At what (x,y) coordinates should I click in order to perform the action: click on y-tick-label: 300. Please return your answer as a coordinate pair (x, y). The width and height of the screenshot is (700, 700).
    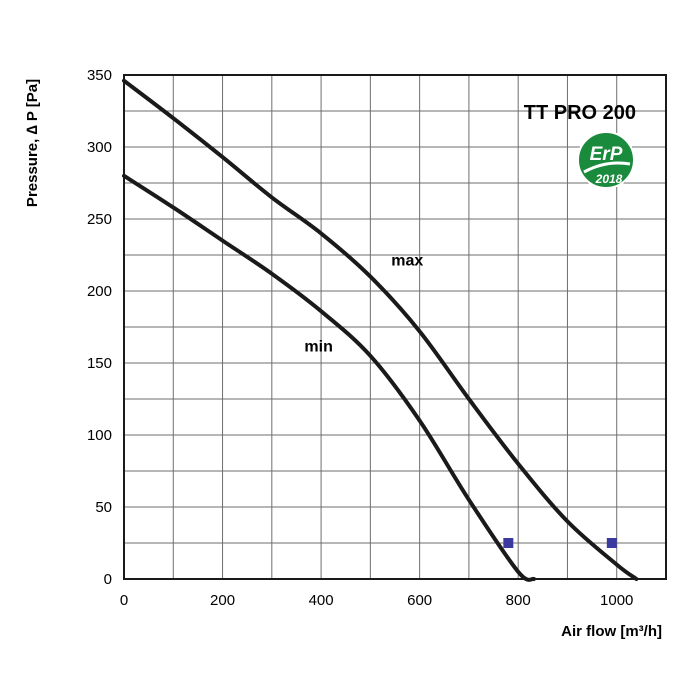
    Looking at the image, I should click on (99, 147).